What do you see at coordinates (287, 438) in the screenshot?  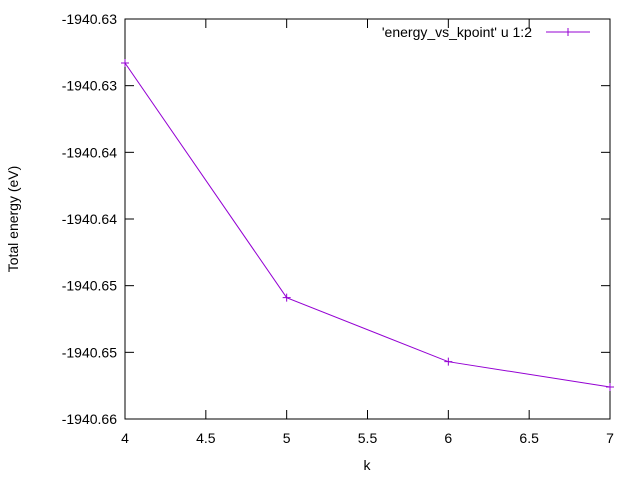 I see `x-tick-label: 5` at bounding box center [287, 438].